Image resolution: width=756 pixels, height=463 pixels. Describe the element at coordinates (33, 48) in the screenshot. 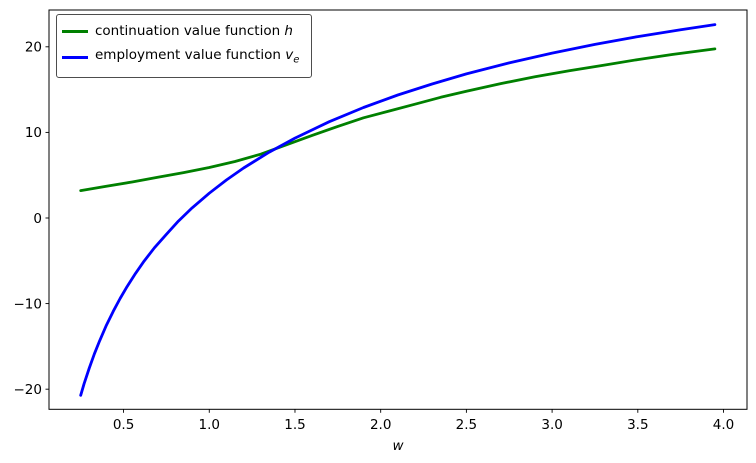

I see `y-tick-label: 20` at that location.